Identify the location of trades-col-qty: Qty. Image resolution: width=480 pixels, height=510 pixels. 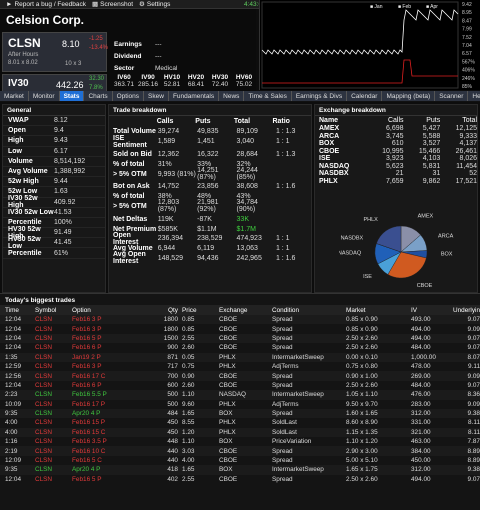
(173, 310).